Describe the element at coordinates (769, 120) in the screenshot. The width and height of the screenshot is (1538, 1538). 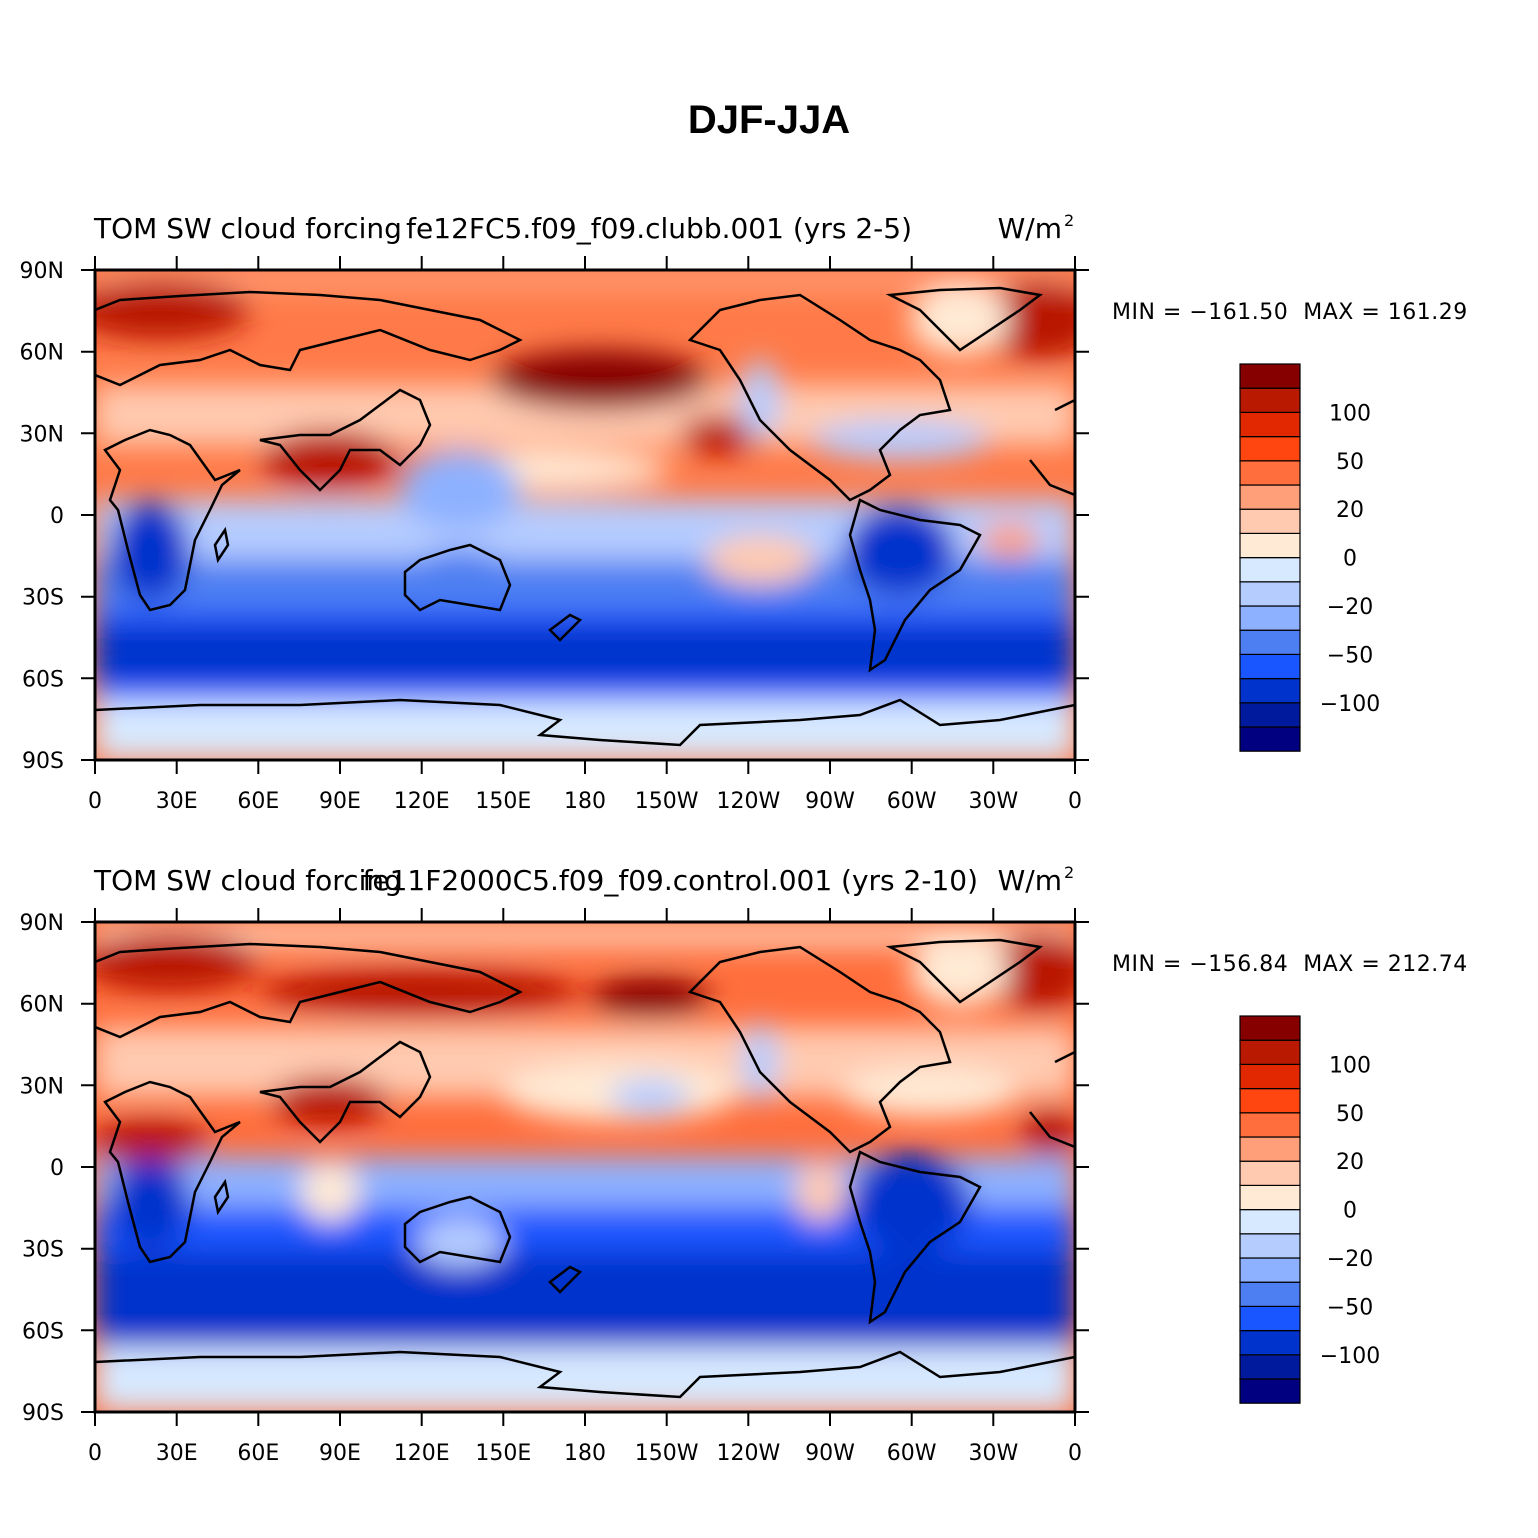
I see `figure-title: DJF-JJA` at that location.